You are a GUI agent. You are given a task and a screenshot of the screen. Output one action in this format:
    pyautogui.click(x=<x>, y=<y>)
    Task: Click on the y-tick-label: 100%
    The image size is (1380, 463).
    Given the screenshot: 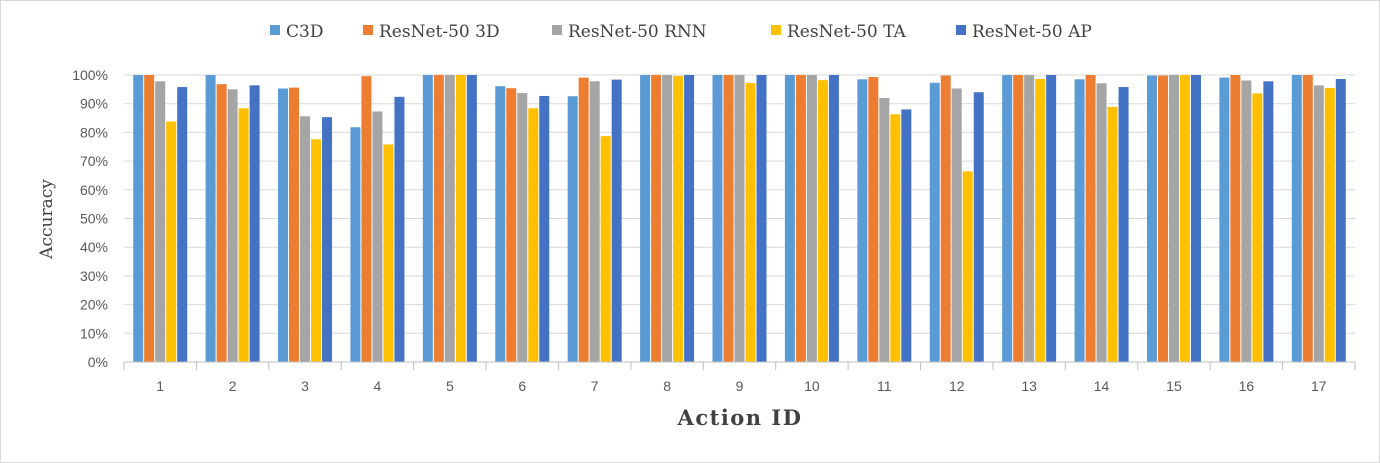 What is the action you would take?
    pyautogui.click(x=90, y=75)
    